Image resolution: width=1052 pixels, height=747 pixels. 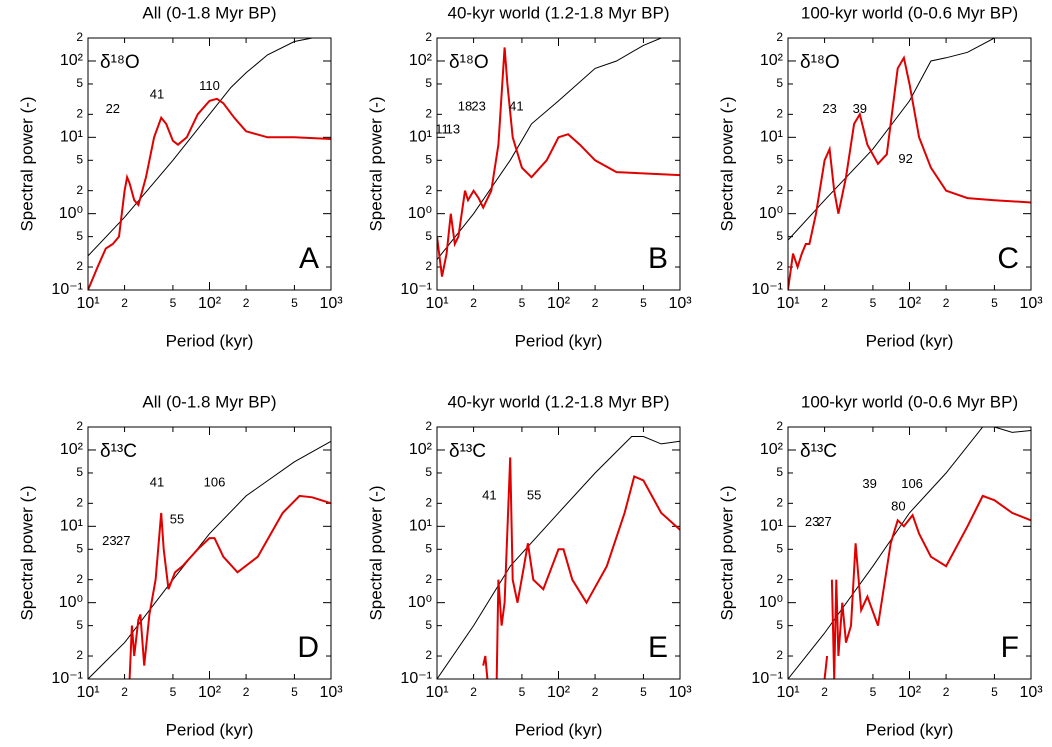 I want to click on panel-title: 100-kyr world (0-0.6 Myr BP), so click(x=909, y=12).